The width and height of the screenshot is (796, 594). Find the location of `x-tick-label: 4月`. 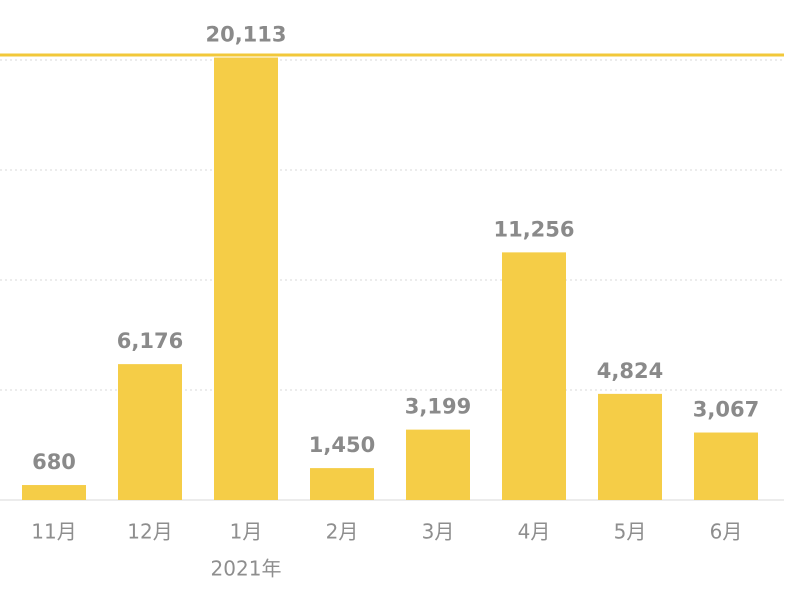

x-tick-label: 4月 is located at coordinates (534, 532).